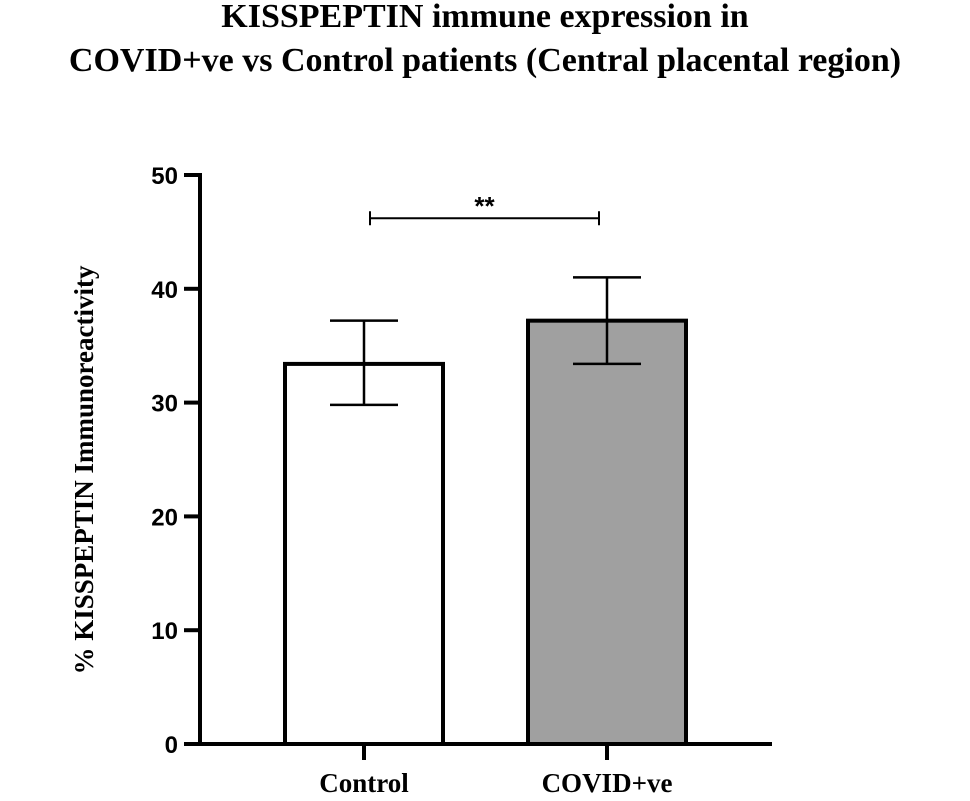 Image resolution: width=970 pixels, height=801 pixels. I want to click on y-axis-label: % KISSPEPTIN Immunoreactivity, so click(84, 470).